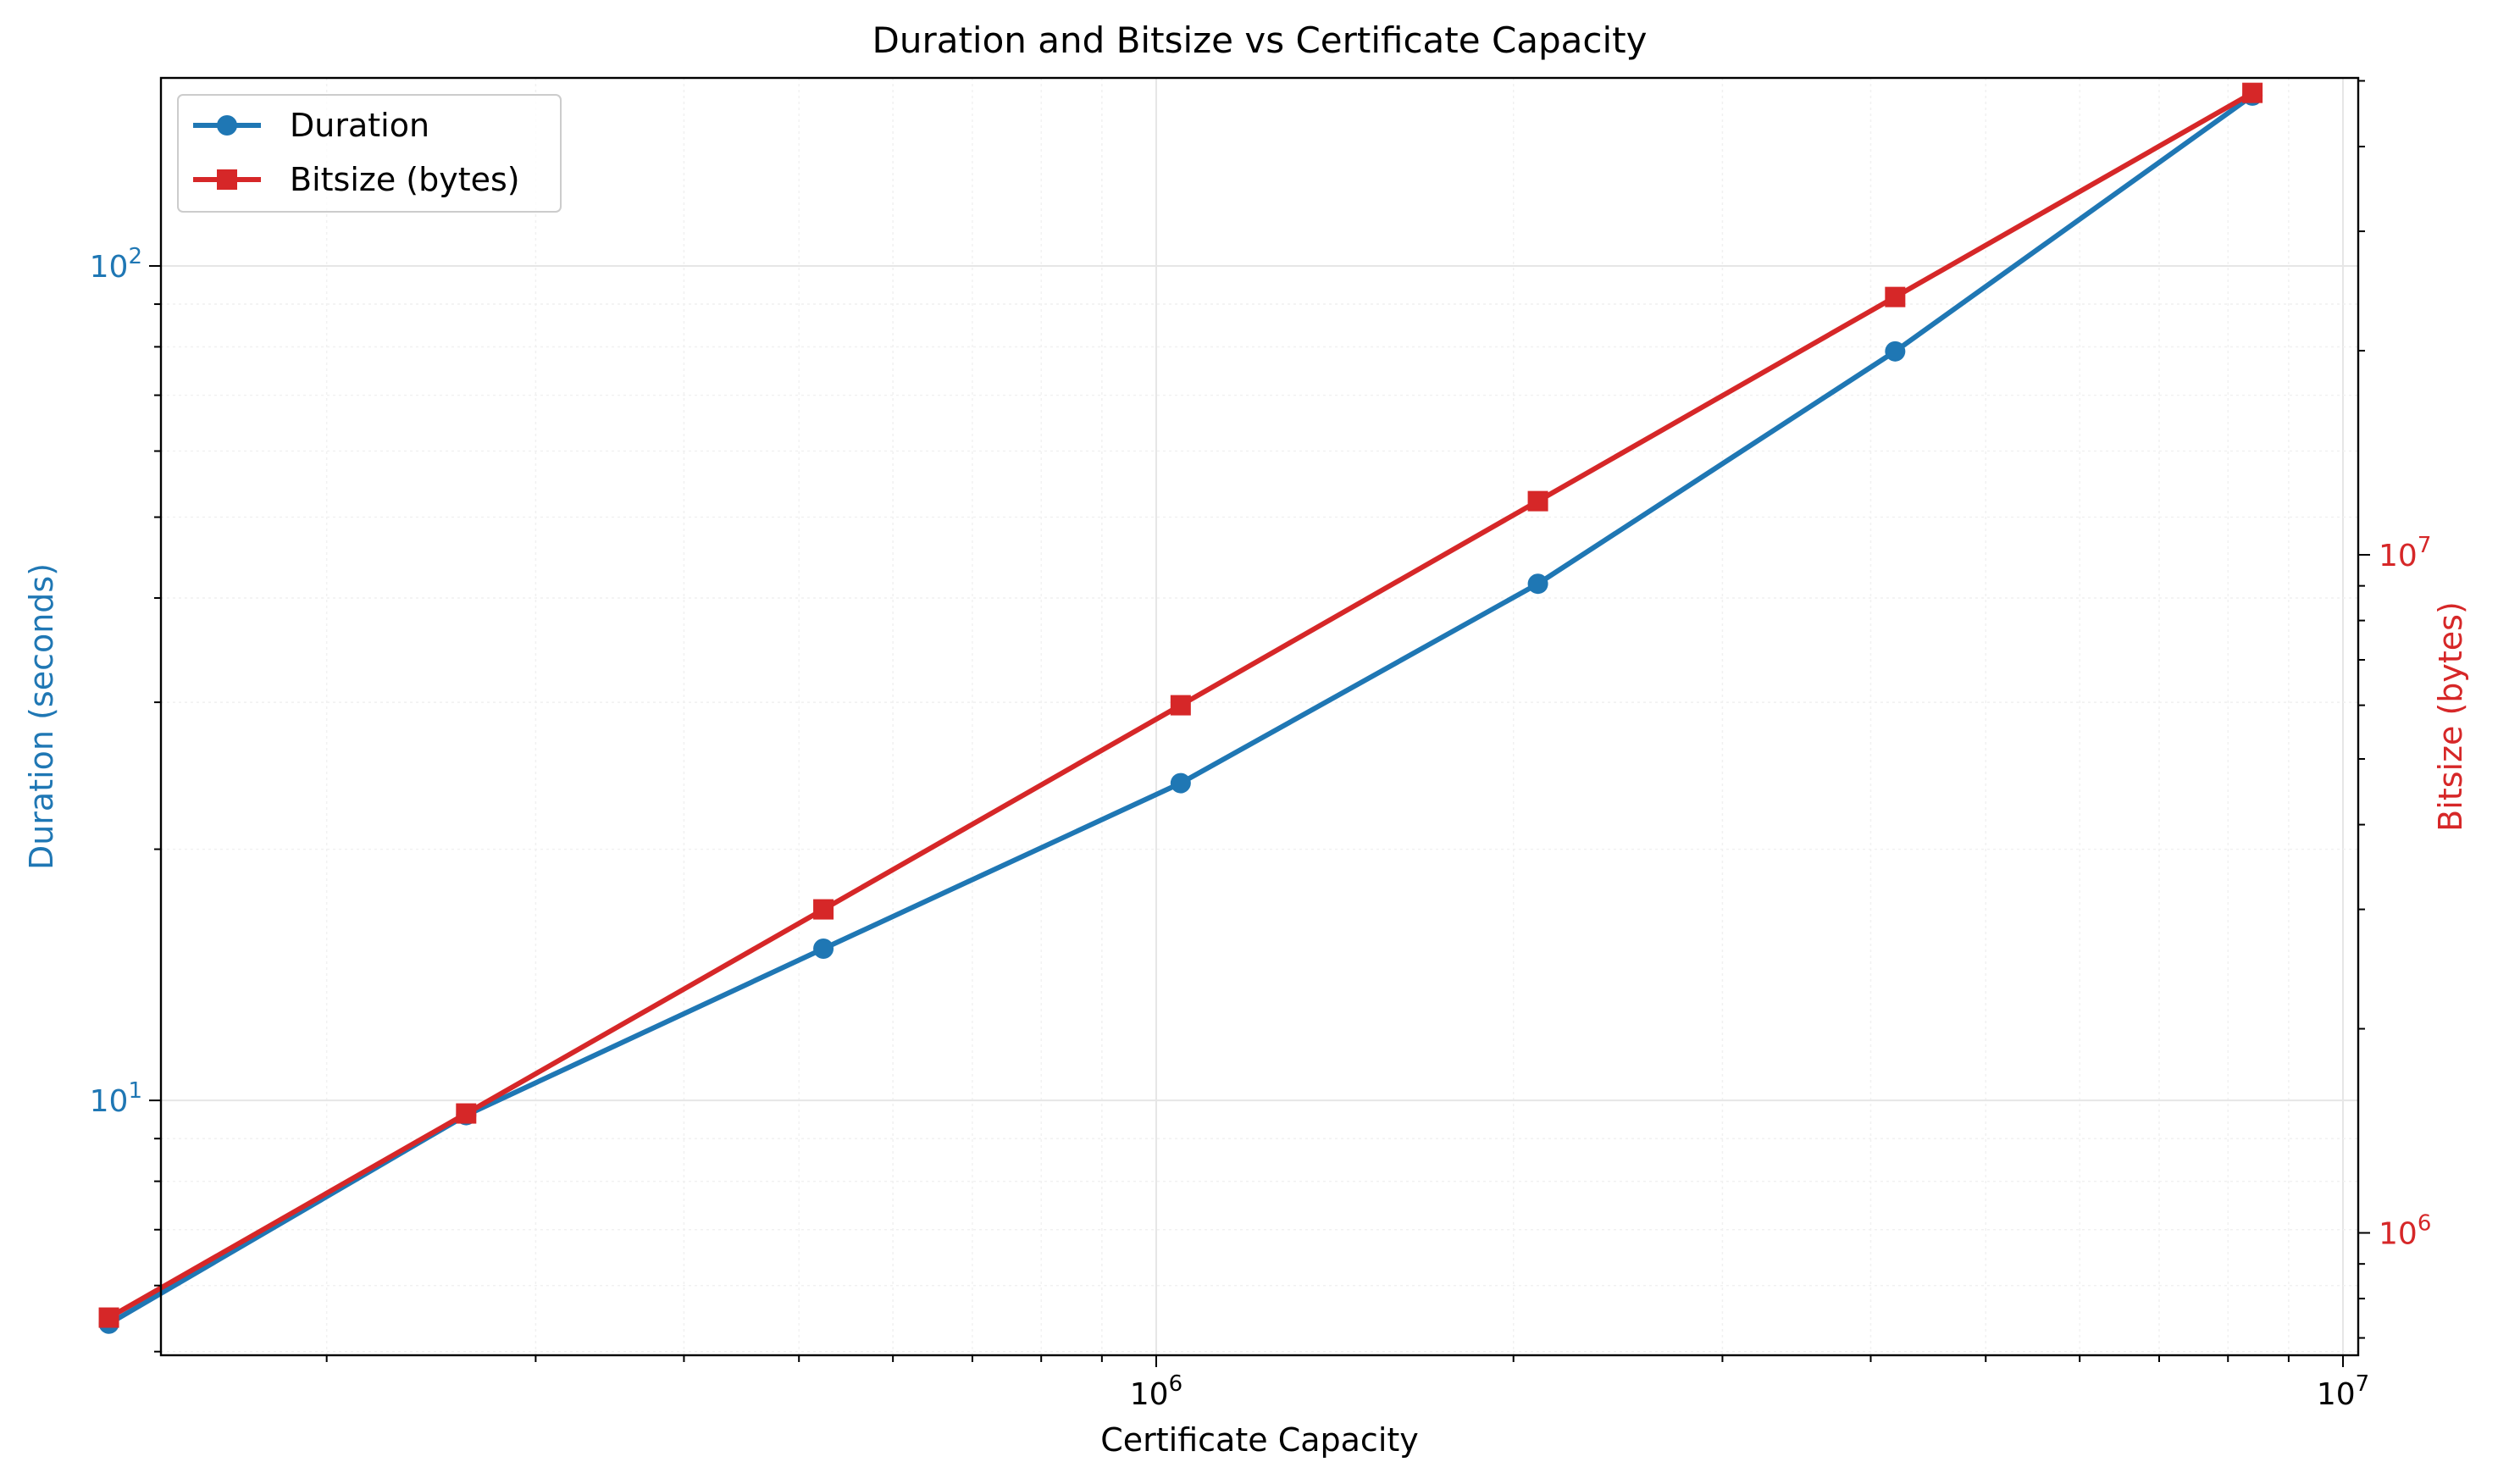  I want to click on y-right-tick-label: 10⁶, so click(2405, 1231).